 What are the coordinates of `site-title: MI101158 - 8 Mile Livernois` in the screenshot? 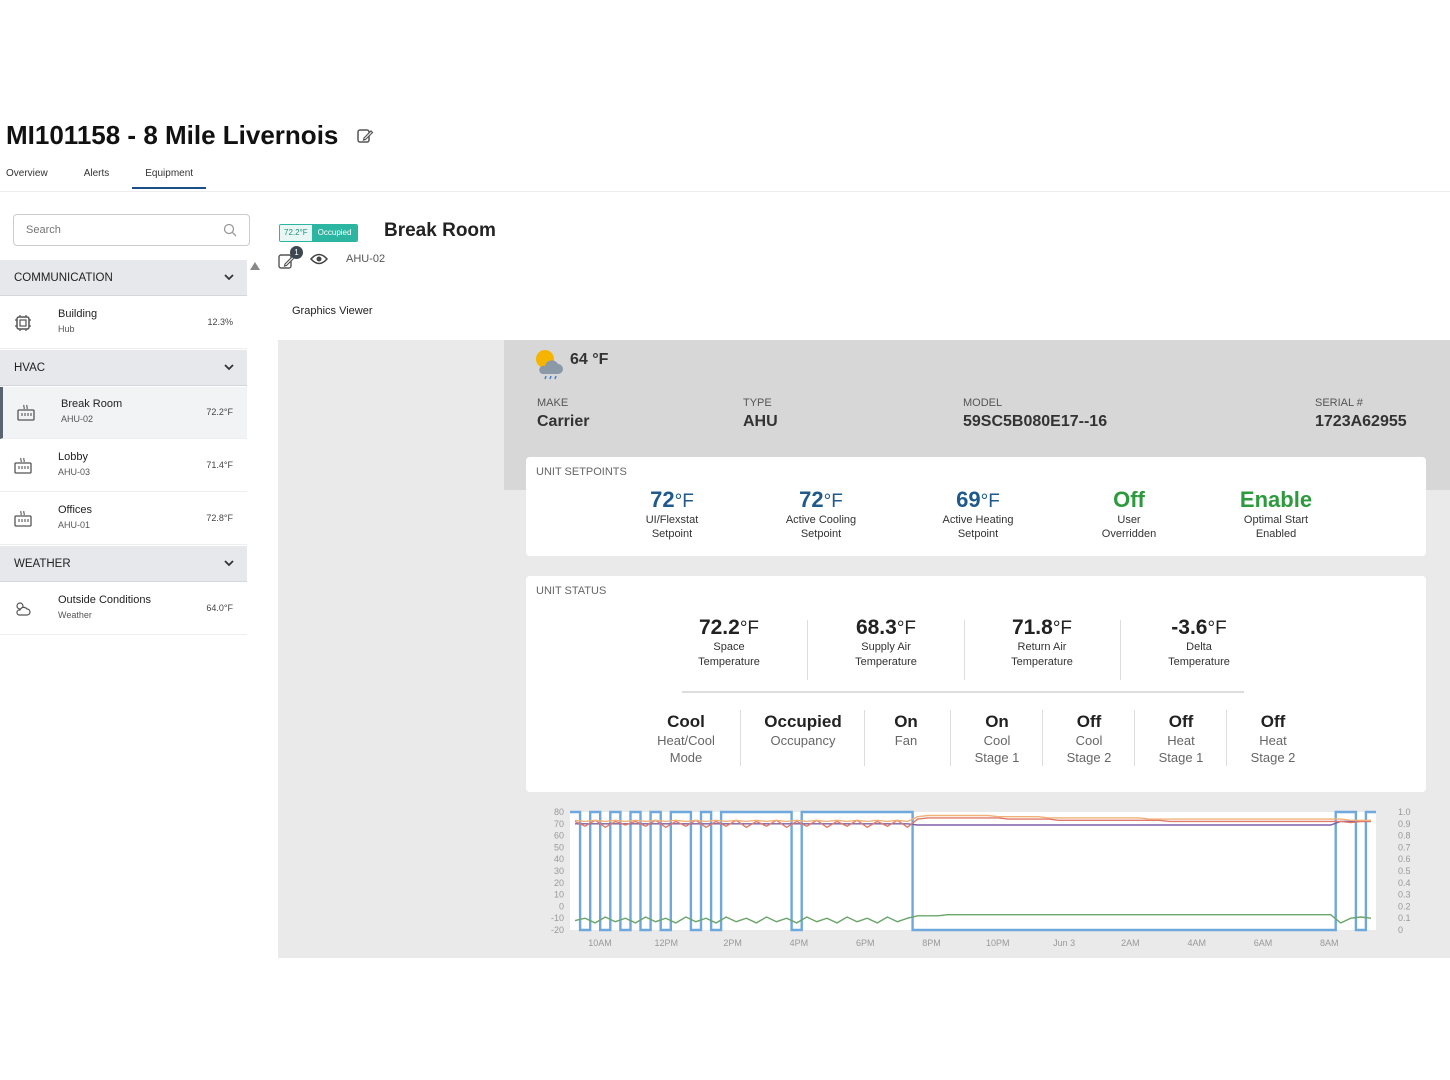 It's located at (172, 135).